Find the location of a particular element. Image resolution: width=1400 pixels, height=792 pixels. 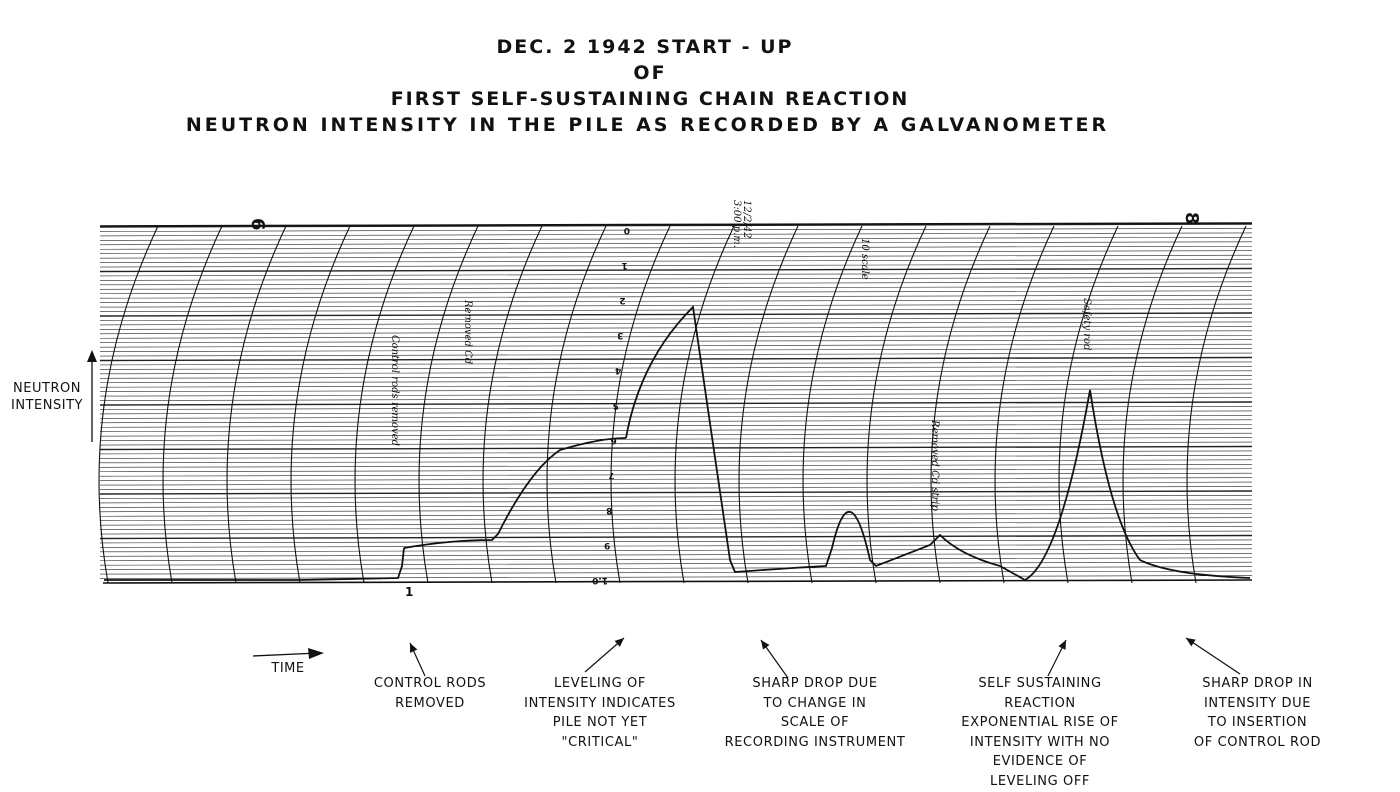

title-reaction: FIRST SELF-SUSTAINING CHAIN REACTION is located at coordinates (650, 99).